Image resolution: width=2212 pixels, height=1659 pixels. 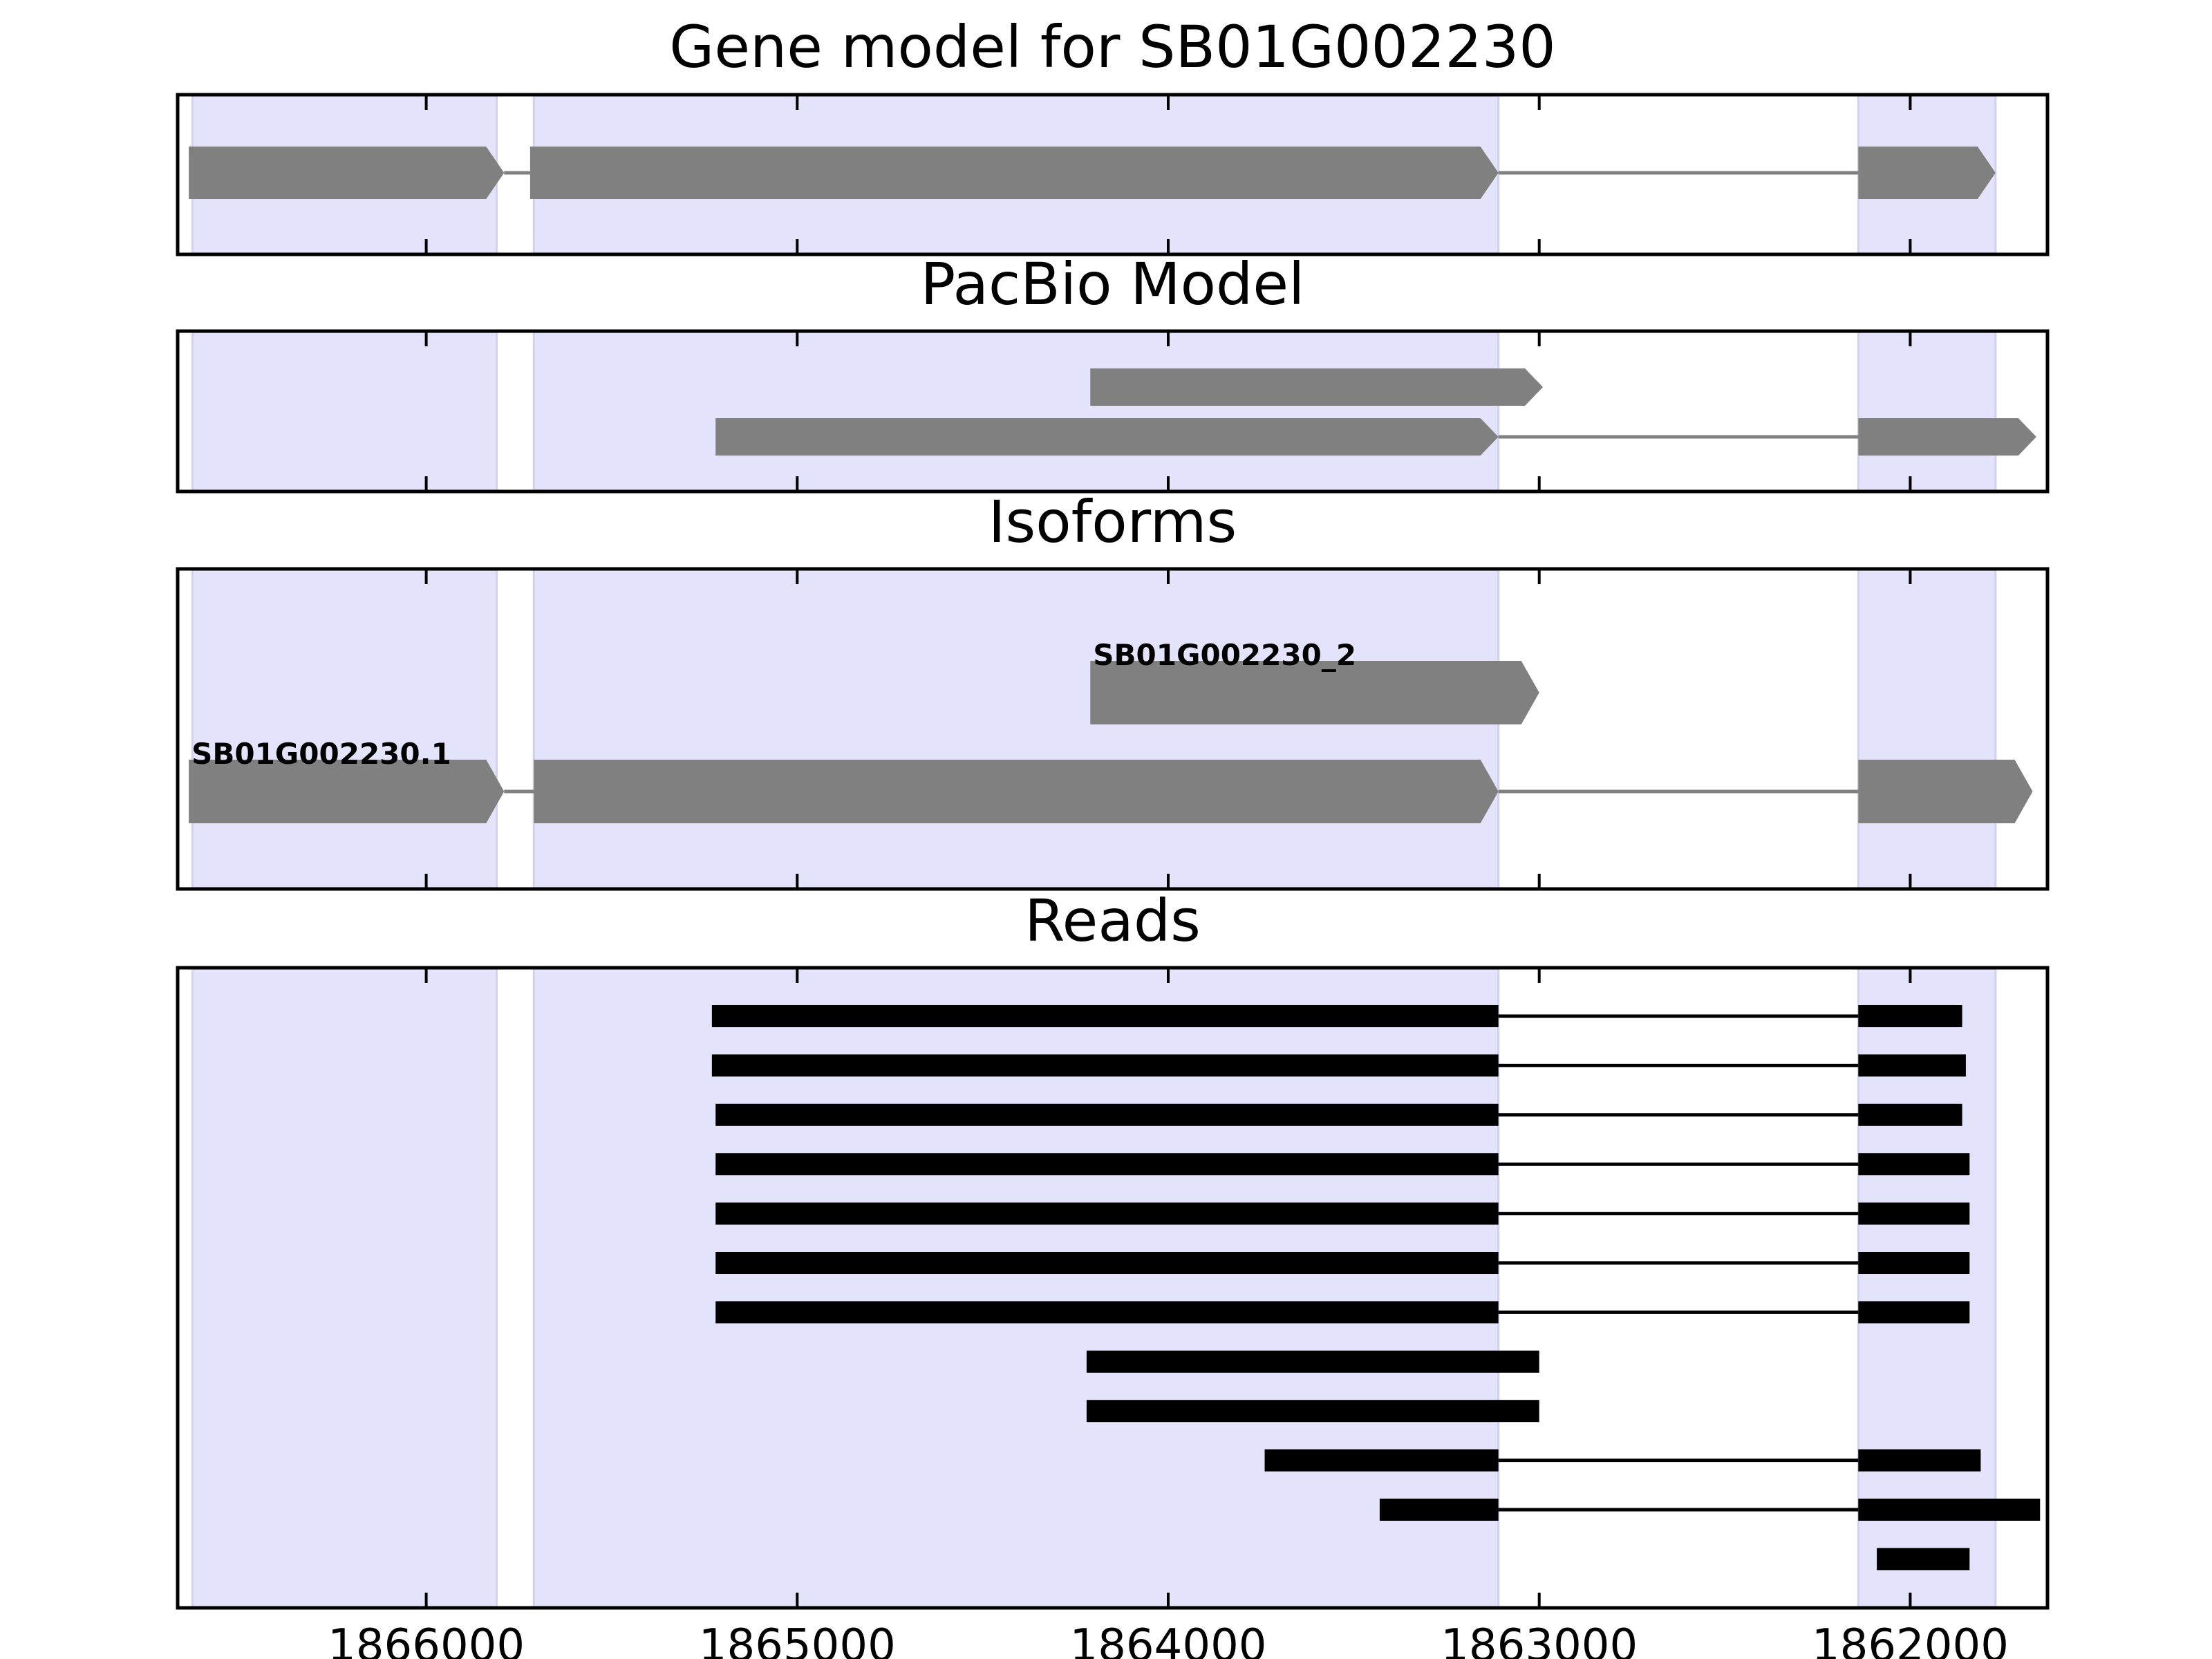 I want to click on panel-title: Gene model for SB01G002230, so click(x=1112, y=47).